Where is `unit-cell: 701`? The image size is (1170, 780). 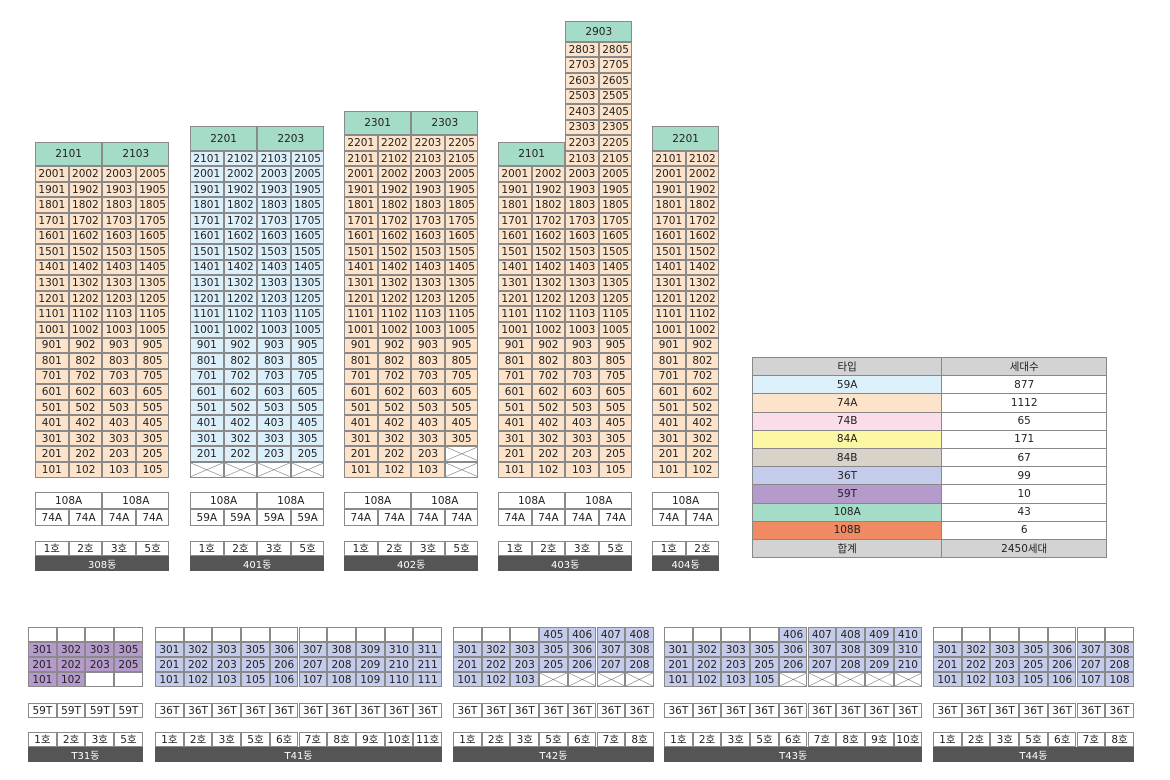 unit-cell: 701 is located at coordinates (515, 376).